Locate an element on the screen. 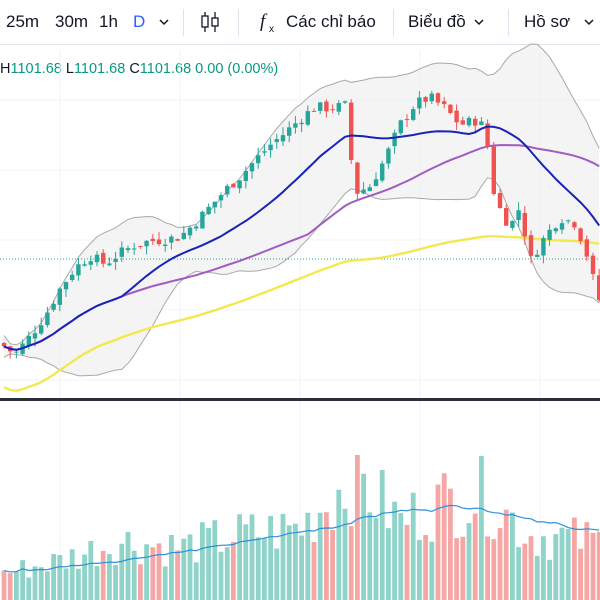  interval-30m: 30m is located at coordinates (72, 21).